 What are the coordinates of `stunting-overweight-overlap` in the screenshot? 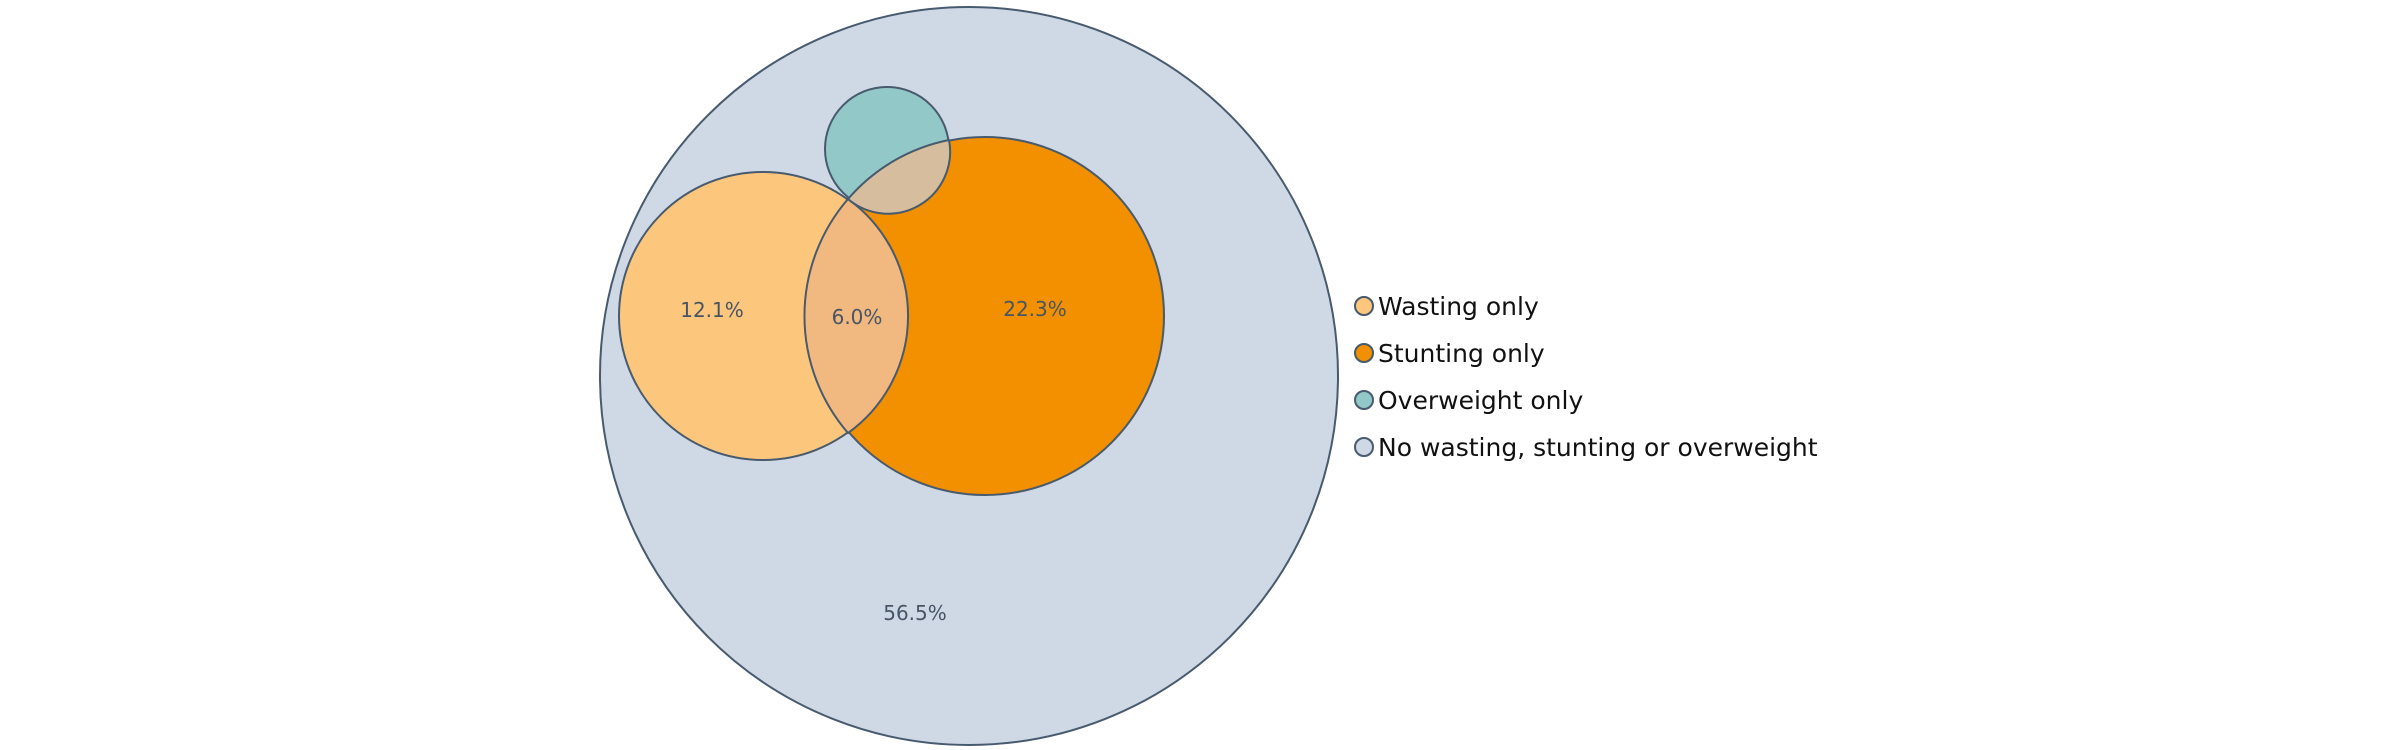 It's located at (899, 176).